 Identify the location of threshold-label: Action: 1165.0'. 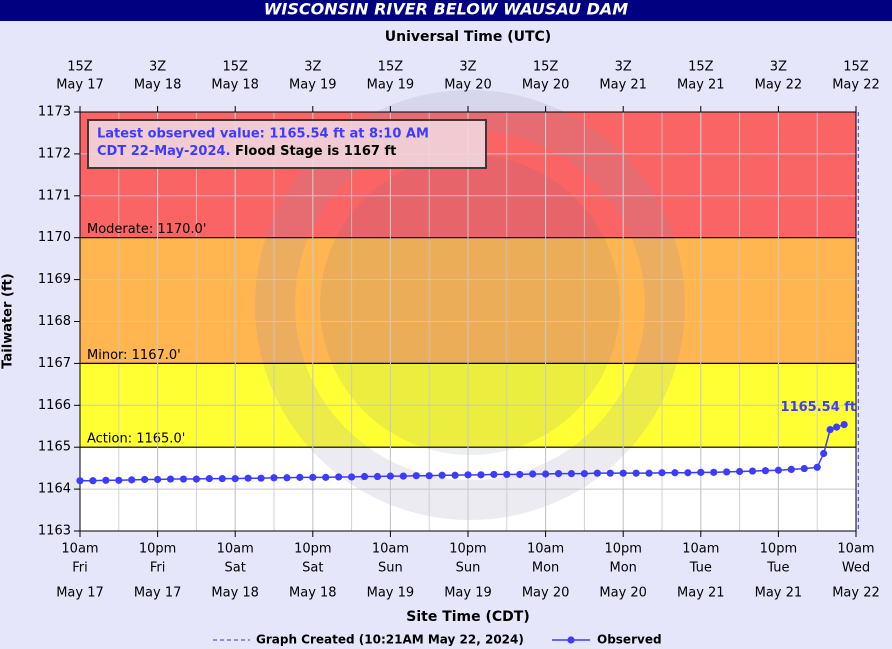
(136, 439).